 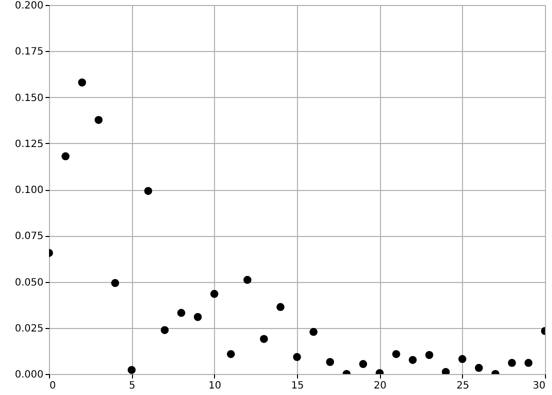 I want to click on y-tick-label: 0.025, so click(x=29, y=328).